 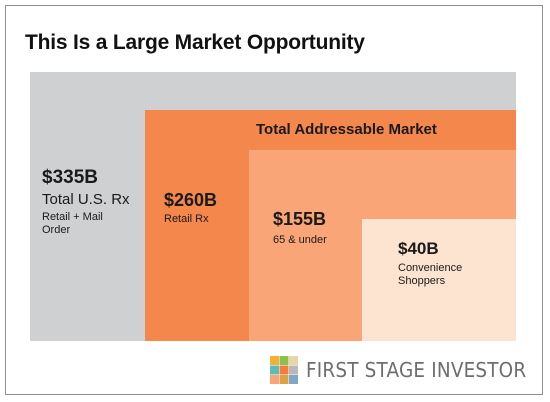 I want to click on segment-total-amount: $335B, so click(x=70, y=177).